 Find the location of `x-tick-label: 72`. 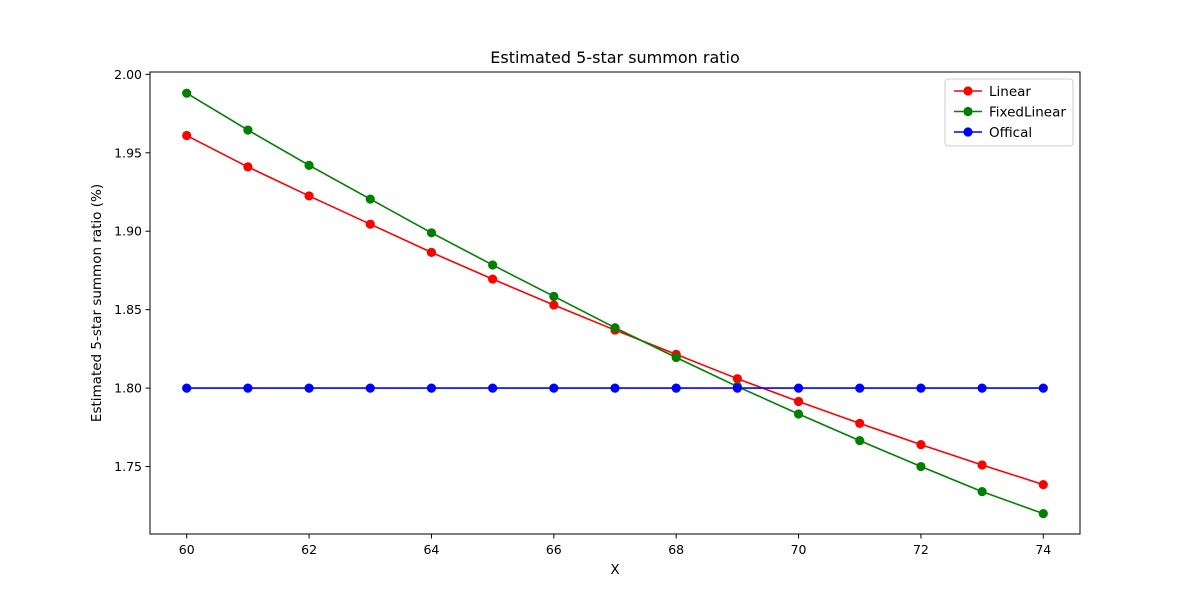

x-tick-label: 72 is located at coordinates (921, 549).